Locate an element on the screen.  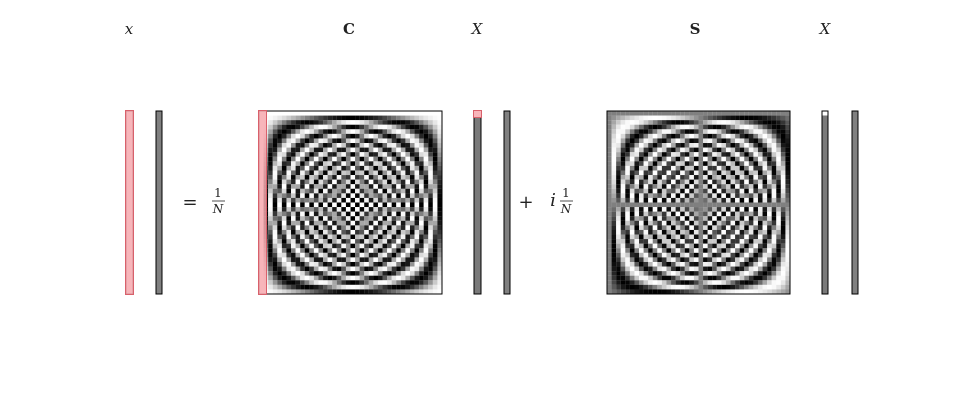
sine-matrix-border is located at coordinates (698, 202).